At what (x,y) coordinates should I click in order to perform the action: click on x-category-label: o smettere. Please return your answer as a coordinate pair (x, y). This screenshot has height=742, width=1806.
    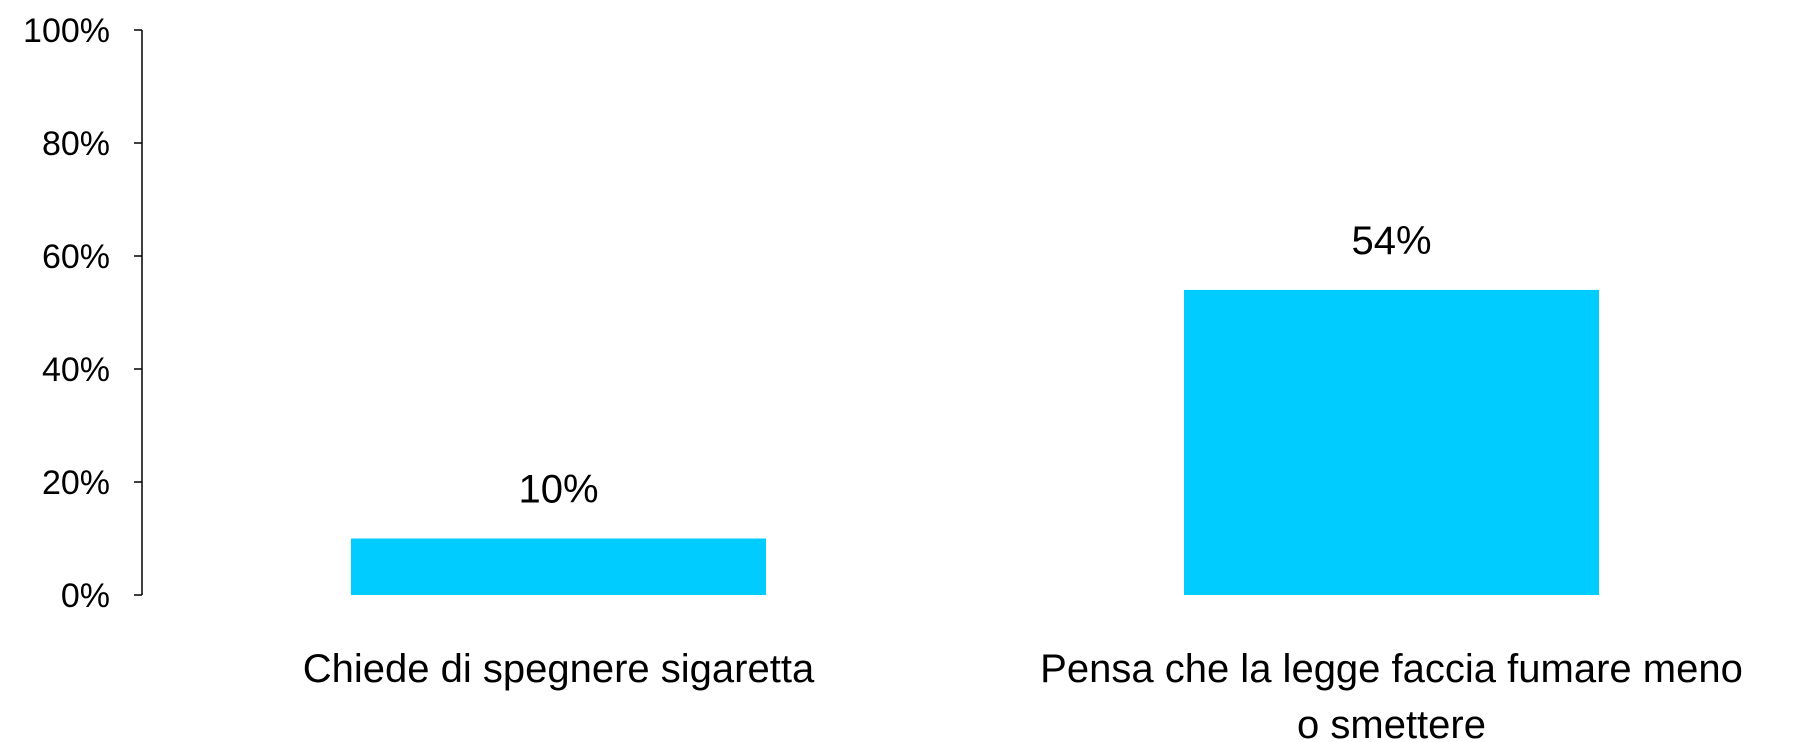
    Looking at the image, I should click on (1391, 722).